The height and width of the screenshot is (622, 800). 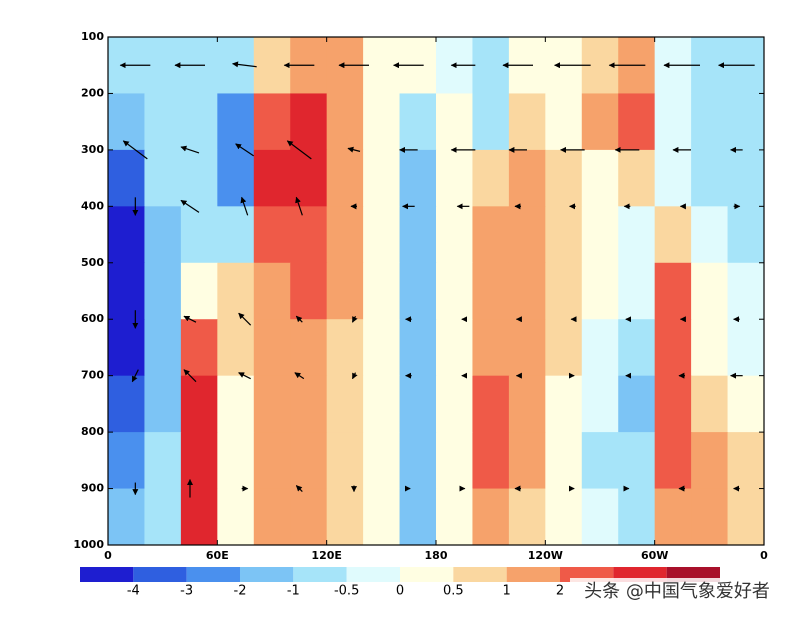 What do you see at coordinates (507, 591) in the screenshot?
I see `colorbar-label: 1` at bounding box center [507, 591].